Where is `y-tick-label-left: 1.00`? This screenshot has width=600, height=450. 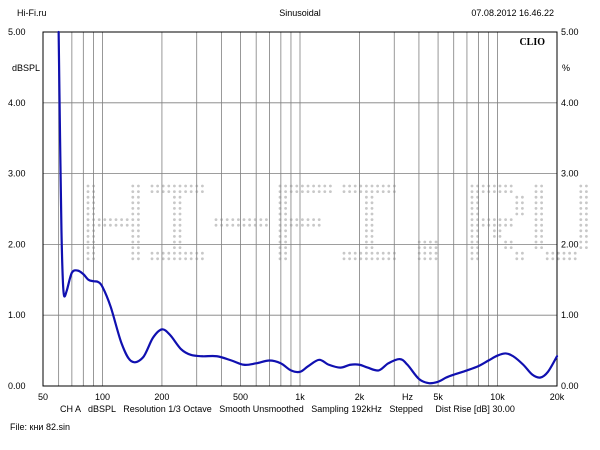 y-tick-label-left: 1.00 is located at coordinates (17, 315).